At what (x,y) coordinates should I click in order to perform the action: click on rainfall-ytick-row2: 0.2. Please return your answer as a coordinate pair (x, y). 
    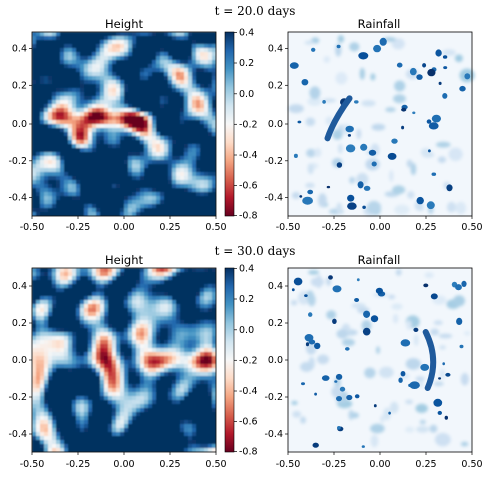
    Looking at the image, I should click on (275, 323).